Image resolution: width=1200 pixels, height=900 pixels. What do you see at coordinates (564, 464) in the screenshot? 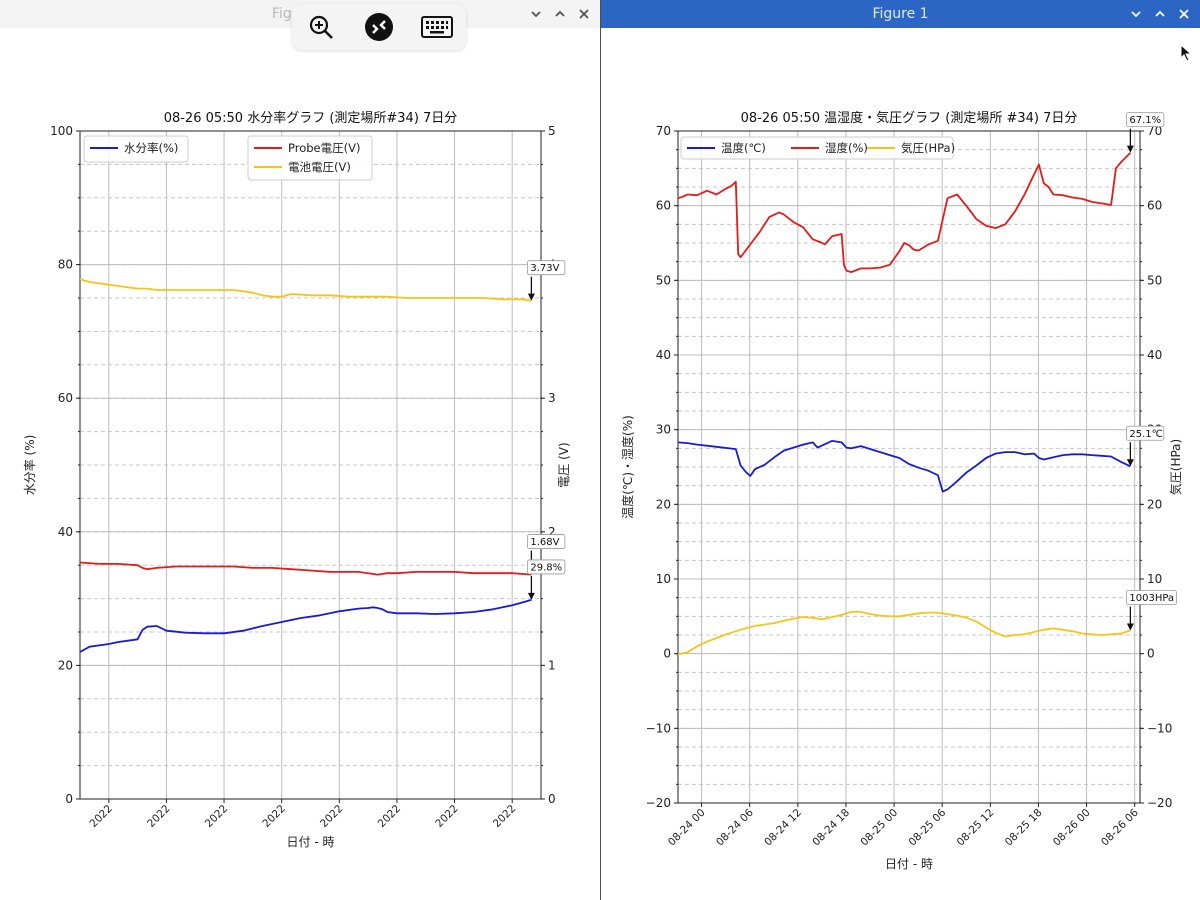
I see `y-right-axis-label: 電圧 (V)` at bounding box center [564, 464].